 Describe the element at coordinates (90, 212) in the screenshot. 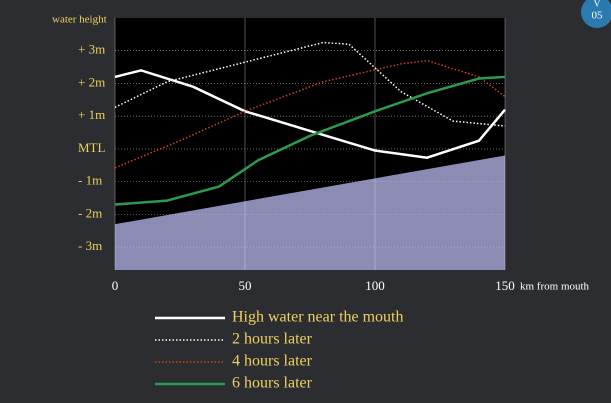

I see `y-tick-label: - 2m` at that location.